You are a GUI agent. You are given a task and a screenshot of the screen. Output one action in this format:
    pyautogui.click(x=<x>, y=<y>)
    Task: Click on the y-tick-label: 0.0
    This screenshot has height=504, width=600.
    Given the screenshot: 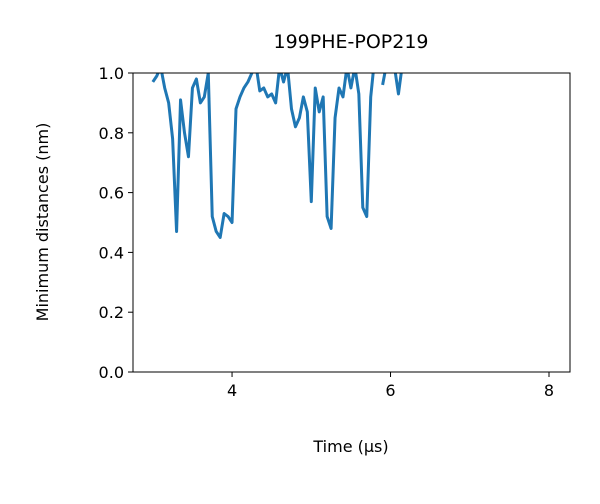 What is the action you would take?
    pyautogui.click(x=111, y=372)
    